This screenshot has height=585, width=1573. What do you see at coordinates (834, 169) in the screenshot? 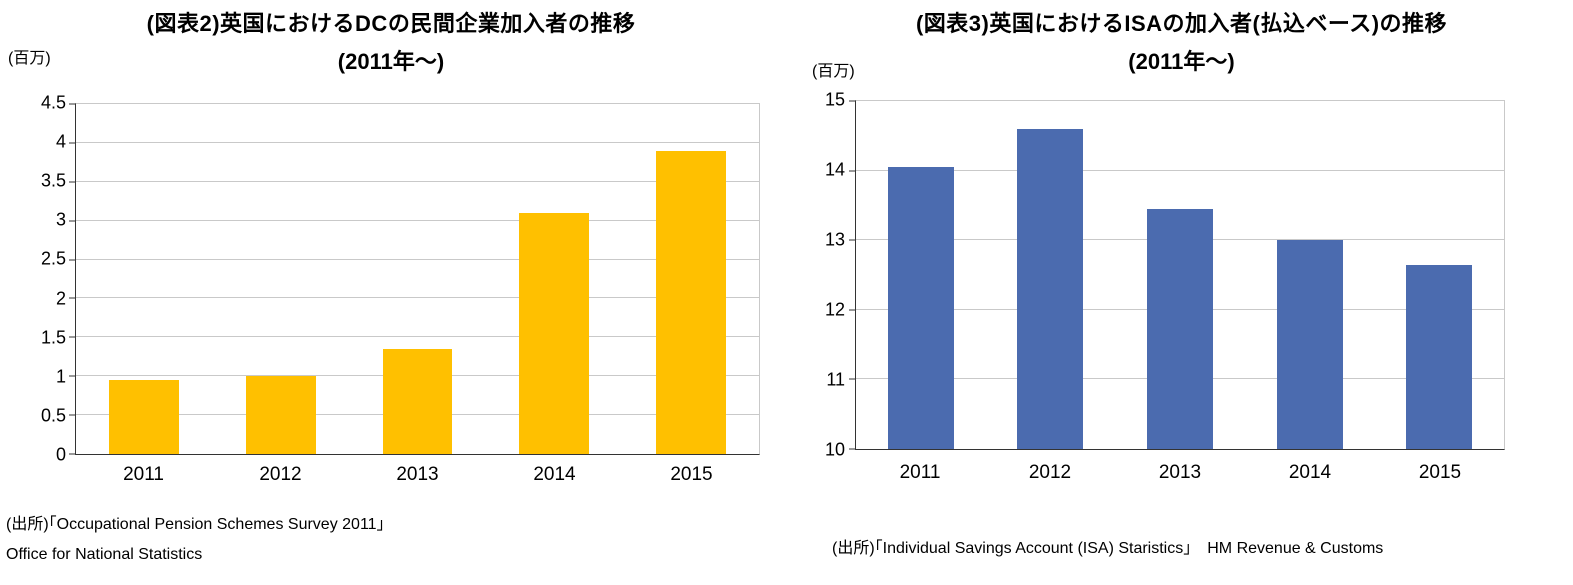
I see `y-tick-label: 14` at bounding box center [834, 169].